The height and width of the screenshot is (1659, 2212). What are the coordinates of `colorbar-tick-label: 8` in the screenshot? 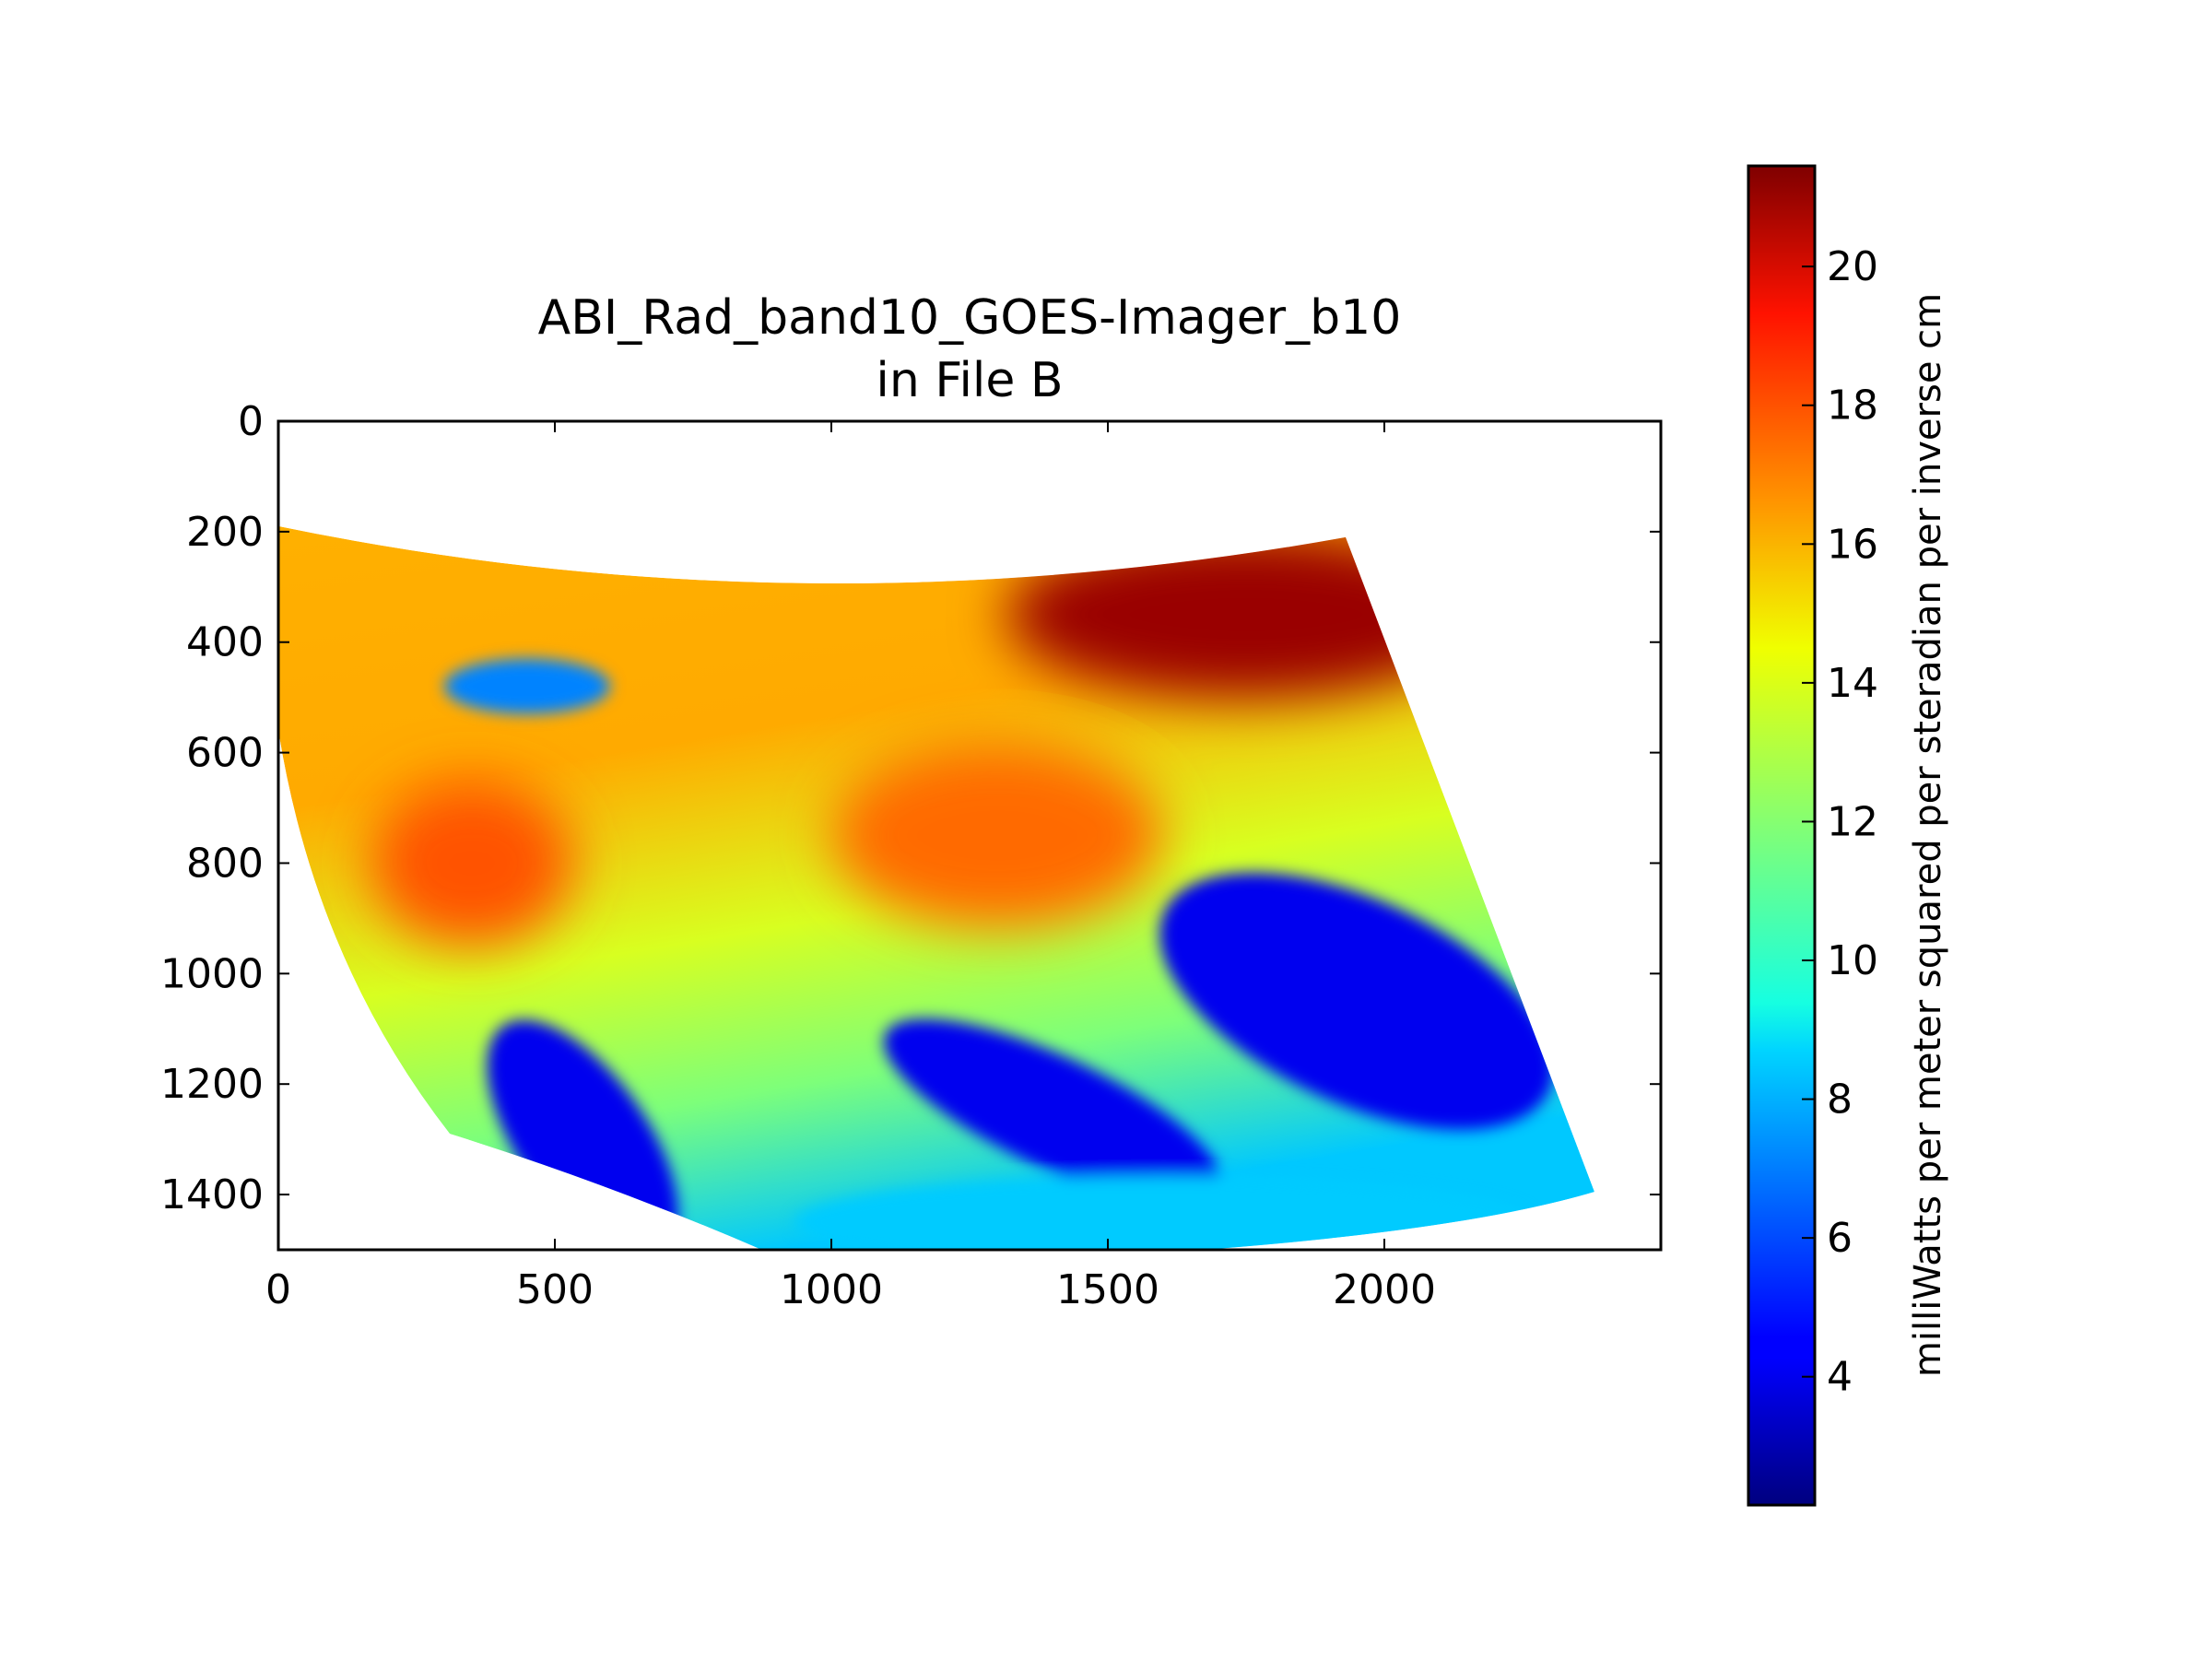 It's located at (1840, 1100).